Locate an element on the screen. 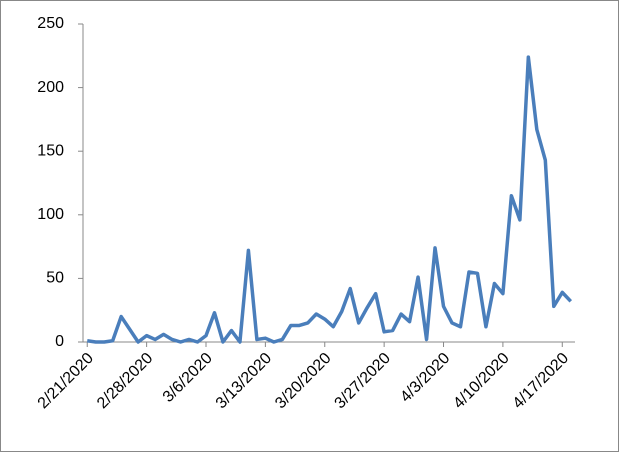 Image resolution: width=619 pixels, height=452 pixels. y-tick-label: 250 is located at coordinates (50, 23).